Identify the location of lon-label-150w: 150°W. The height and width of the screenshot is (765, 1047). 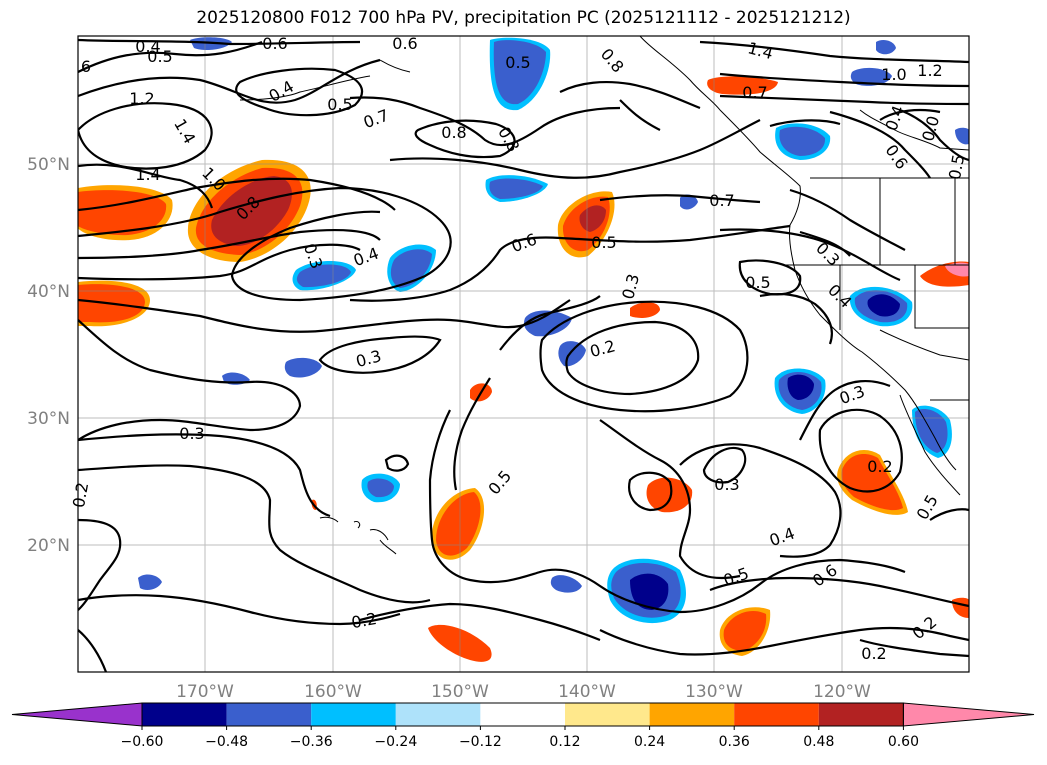
(460, 692).